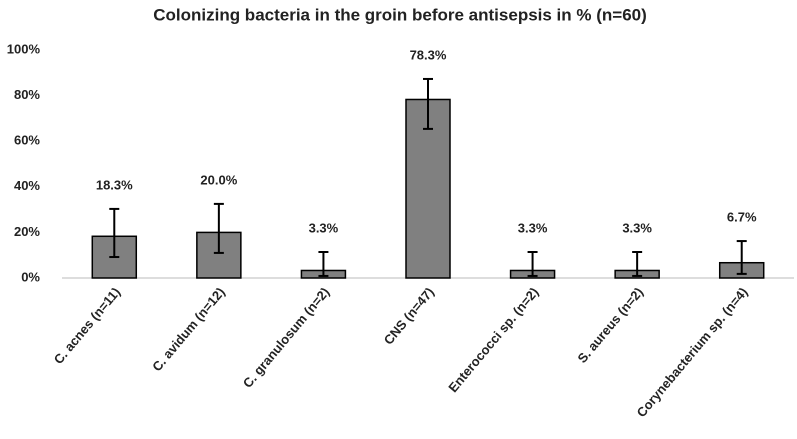  Describe the element at coordinates (114, 184) in the screenshot. I see `value-label: 18.3%` at that location.